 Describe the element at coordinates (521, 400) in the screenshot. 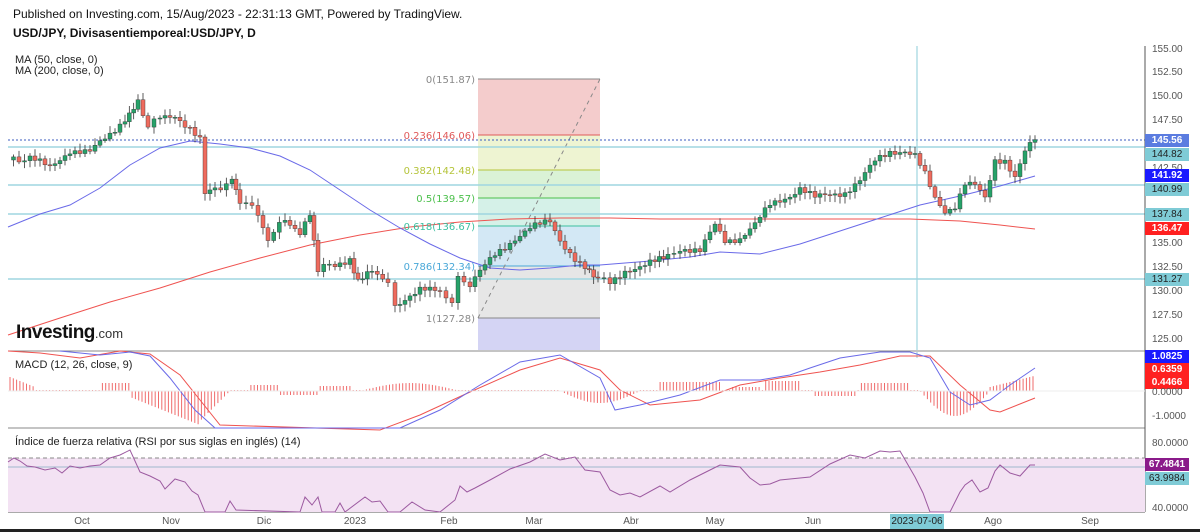

I see `macd-histogram` at that location.